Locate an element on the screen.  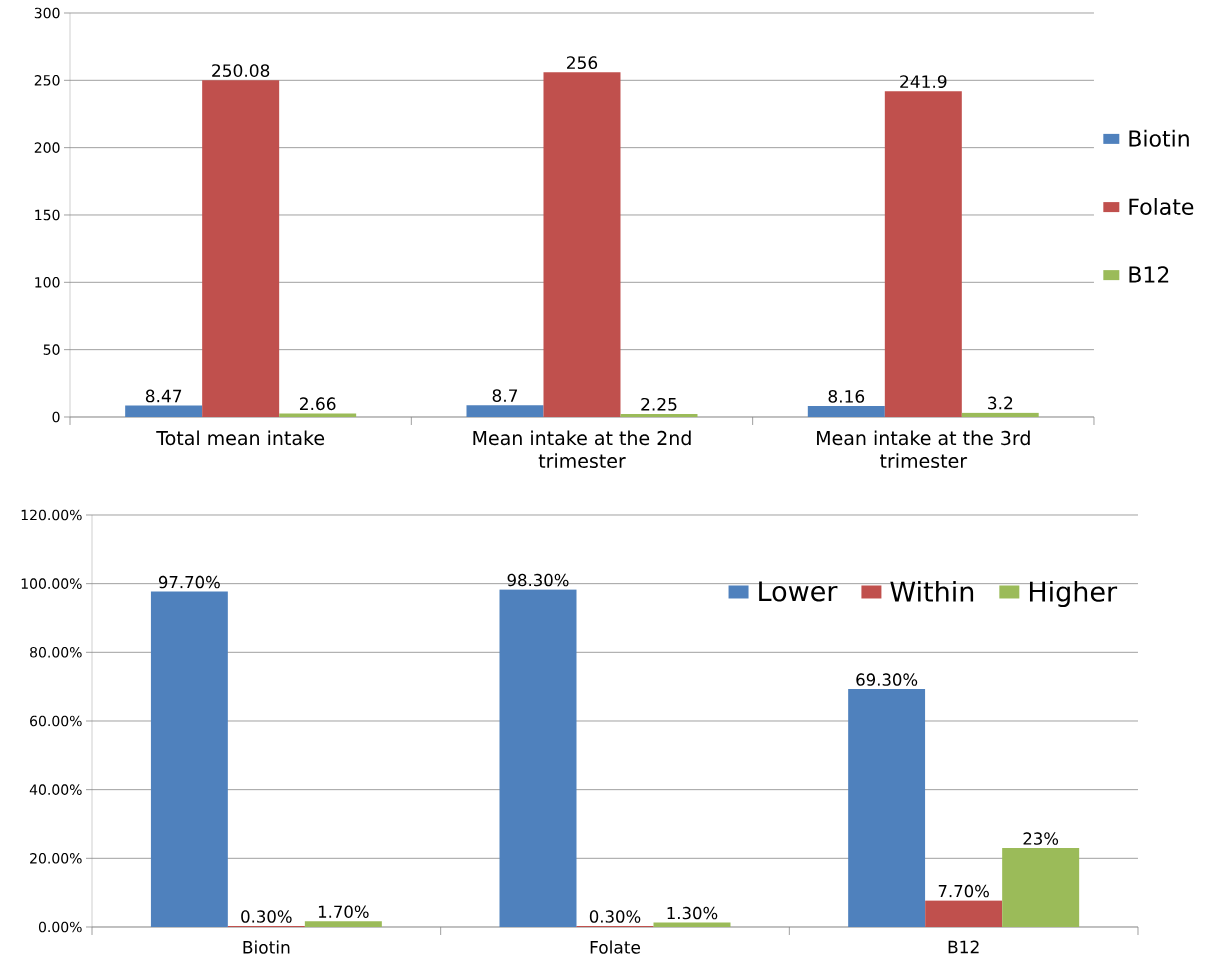
y-tick-label: 120.00% is located at coordinates (51, 515).